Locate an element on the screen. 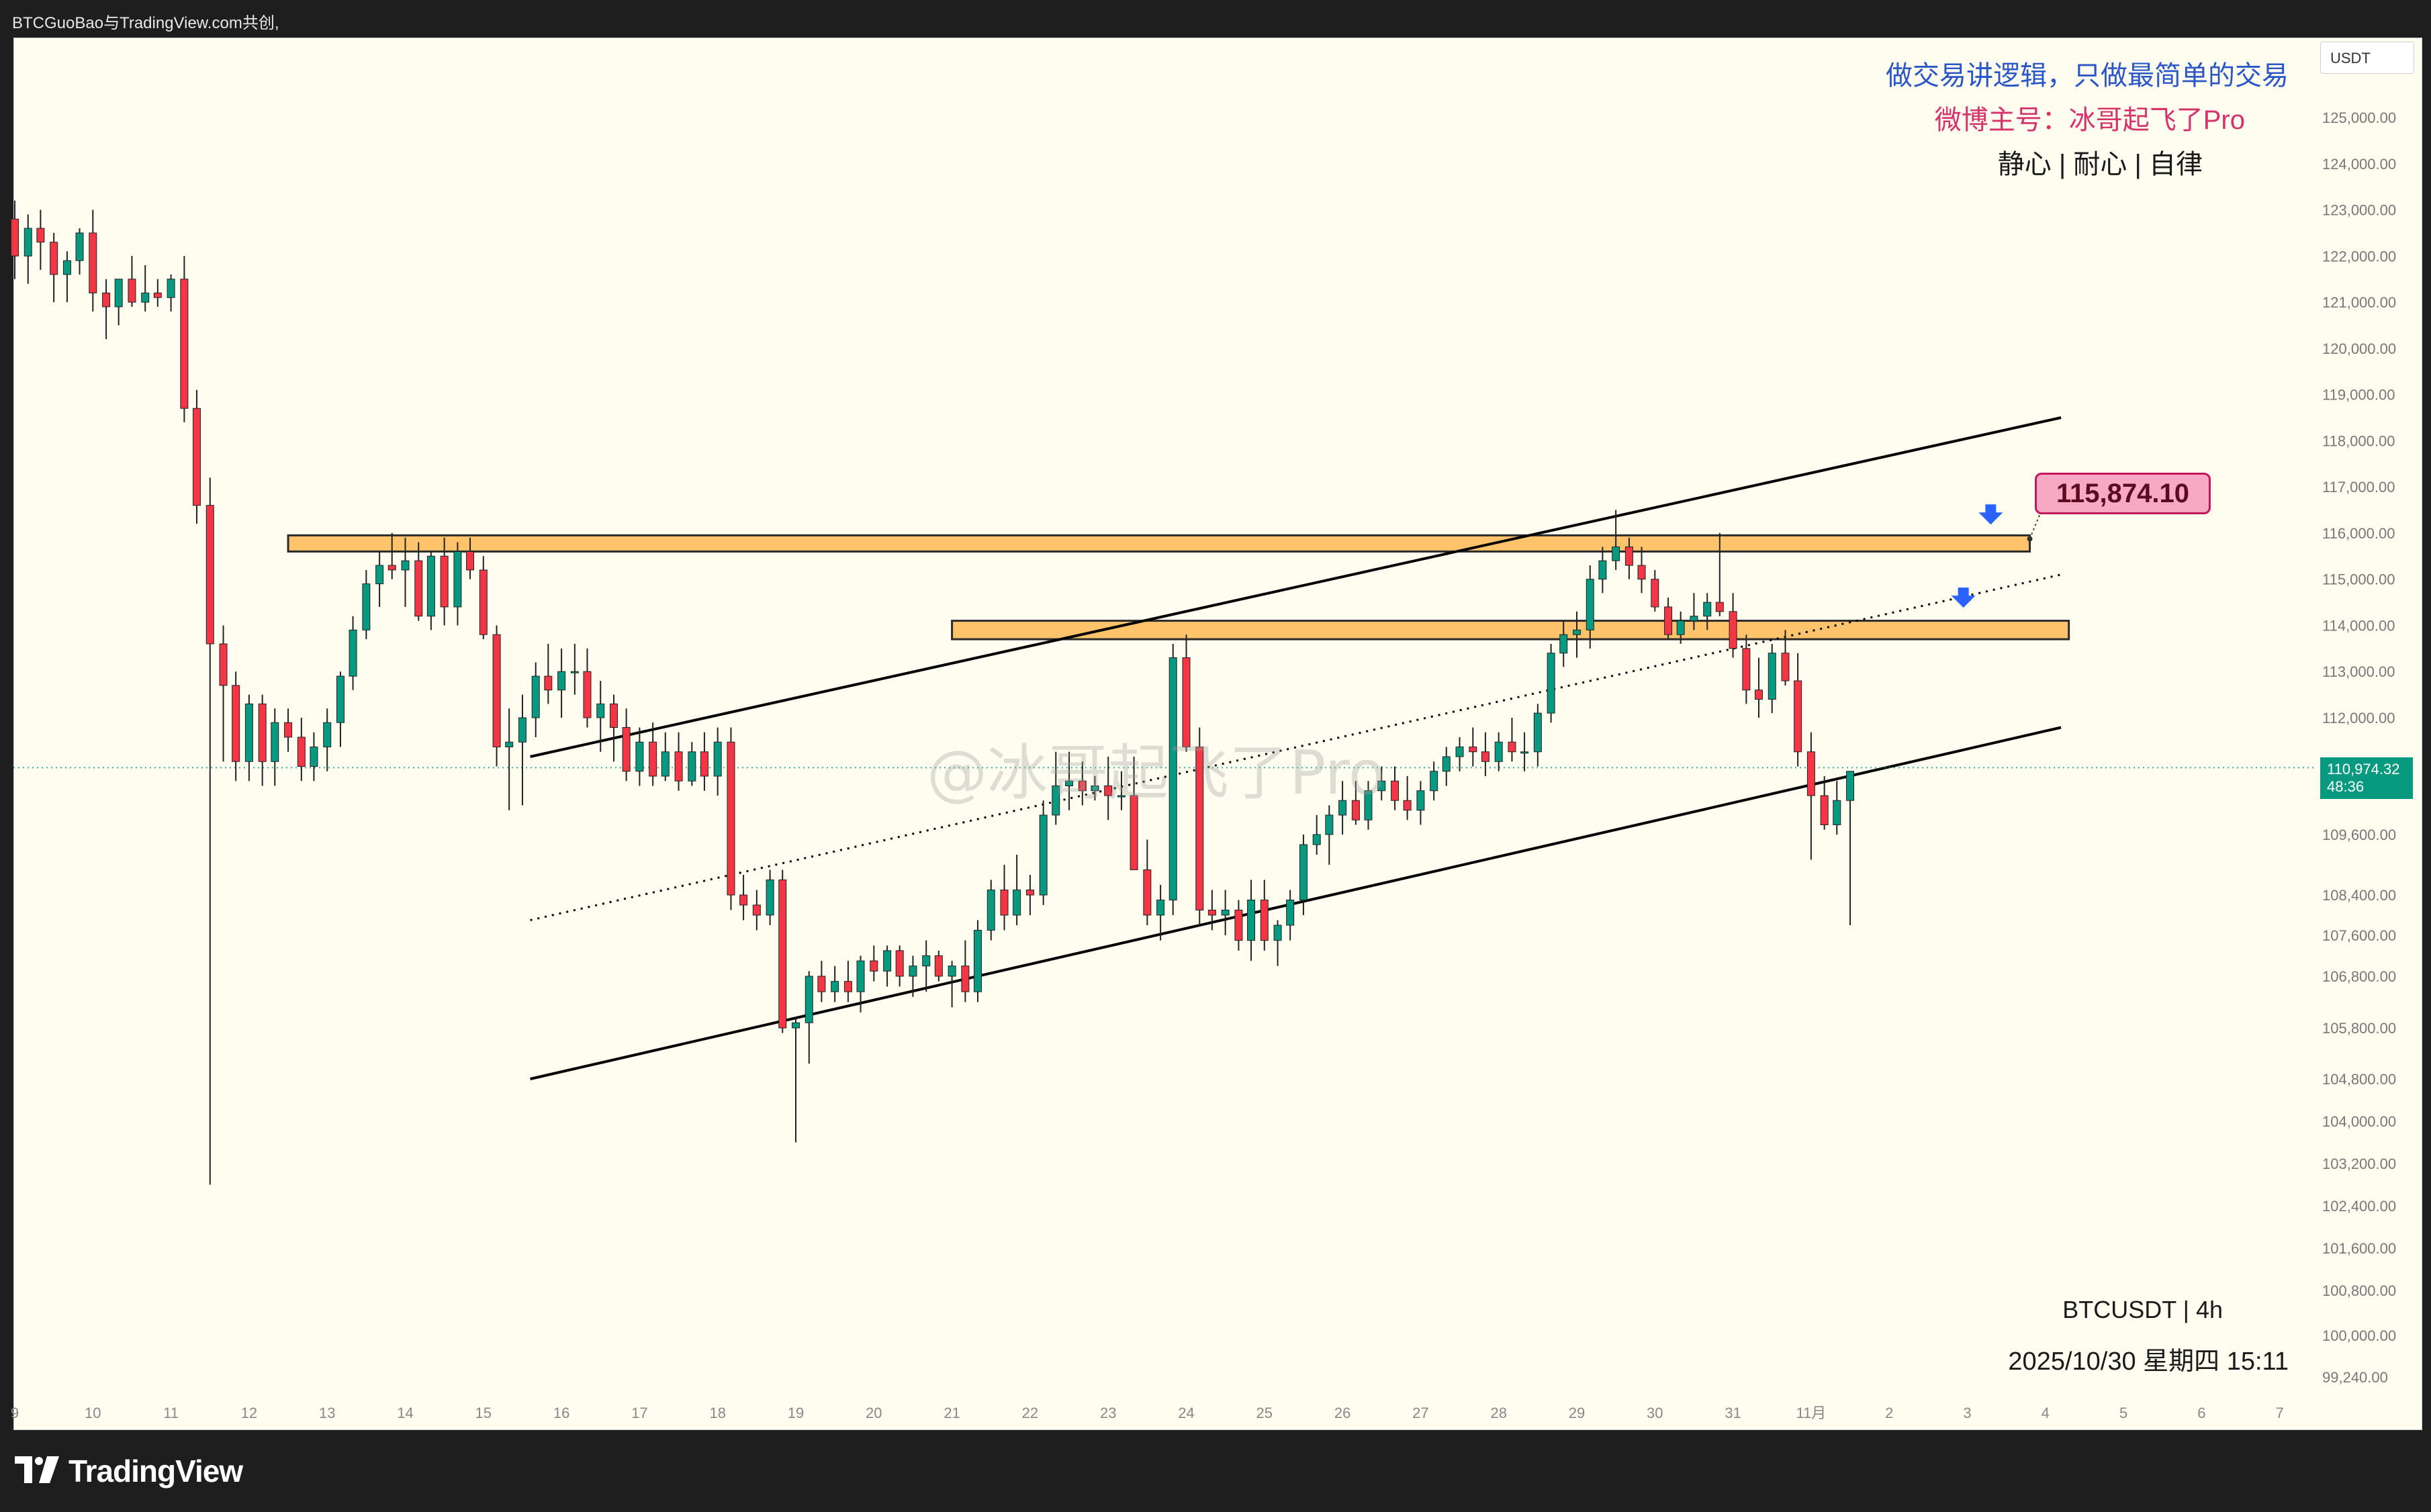 Image resolution: width=2431 pixels, height=1512 pixels. time-axis-label: 3 is located at coordinates (1967, 1413).